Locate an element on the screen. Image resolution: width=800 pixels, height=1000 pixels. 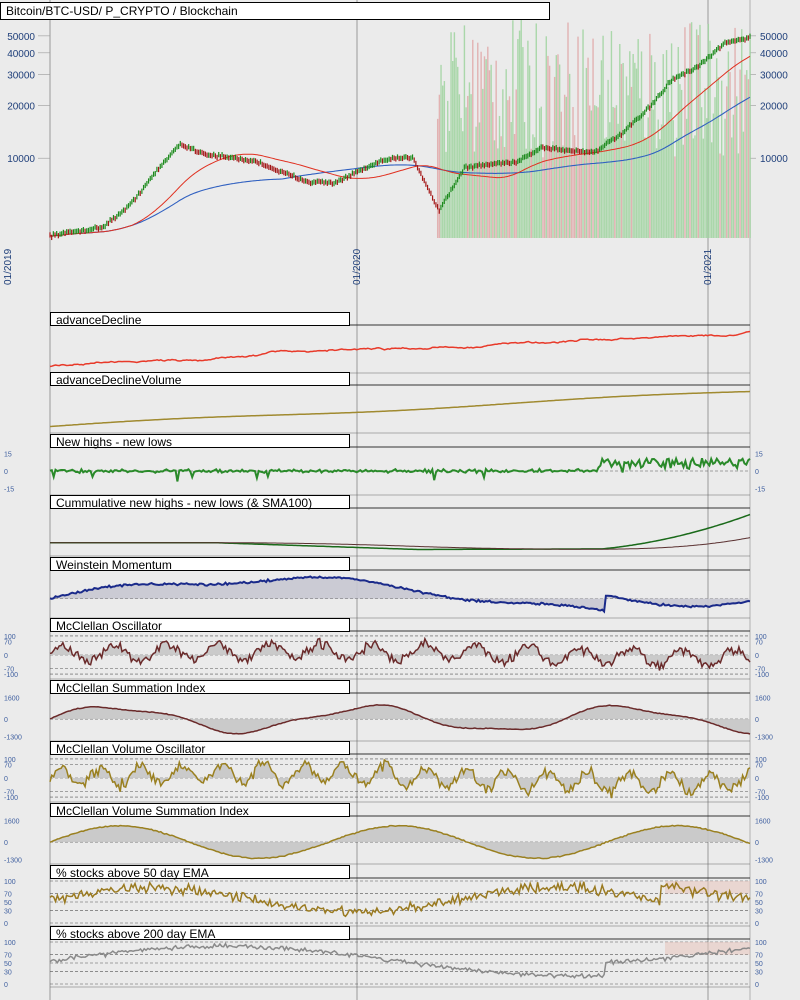
price-tick-left: 40000 is located at coordinates (21, 54).